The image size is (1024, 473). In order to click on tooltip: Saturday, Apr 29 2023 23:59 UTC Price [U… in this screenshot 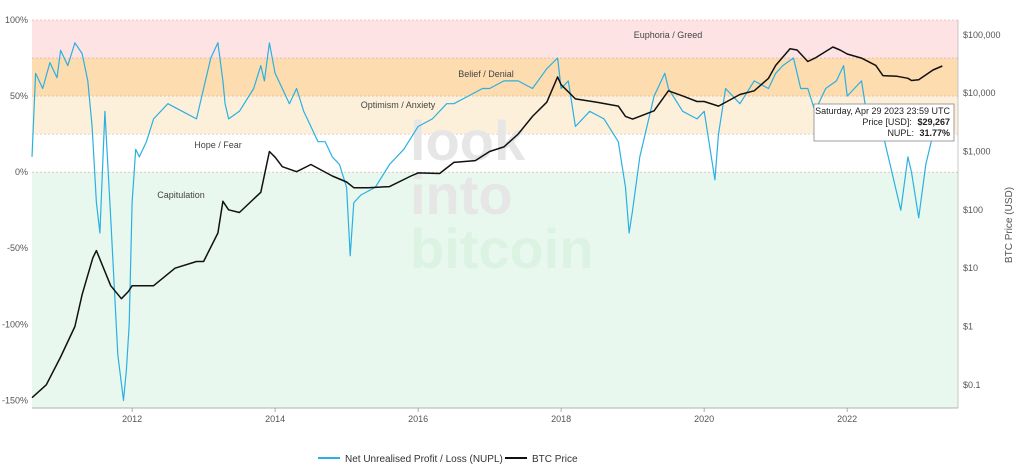, I will do `click(884, 122)`.